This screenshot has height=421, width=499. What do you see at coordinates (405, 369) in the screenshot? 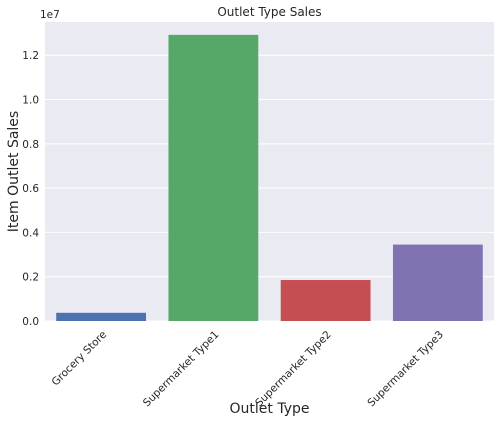
I see `x-tick-label: Supermarket Type3` at bounding box center [405, 369].